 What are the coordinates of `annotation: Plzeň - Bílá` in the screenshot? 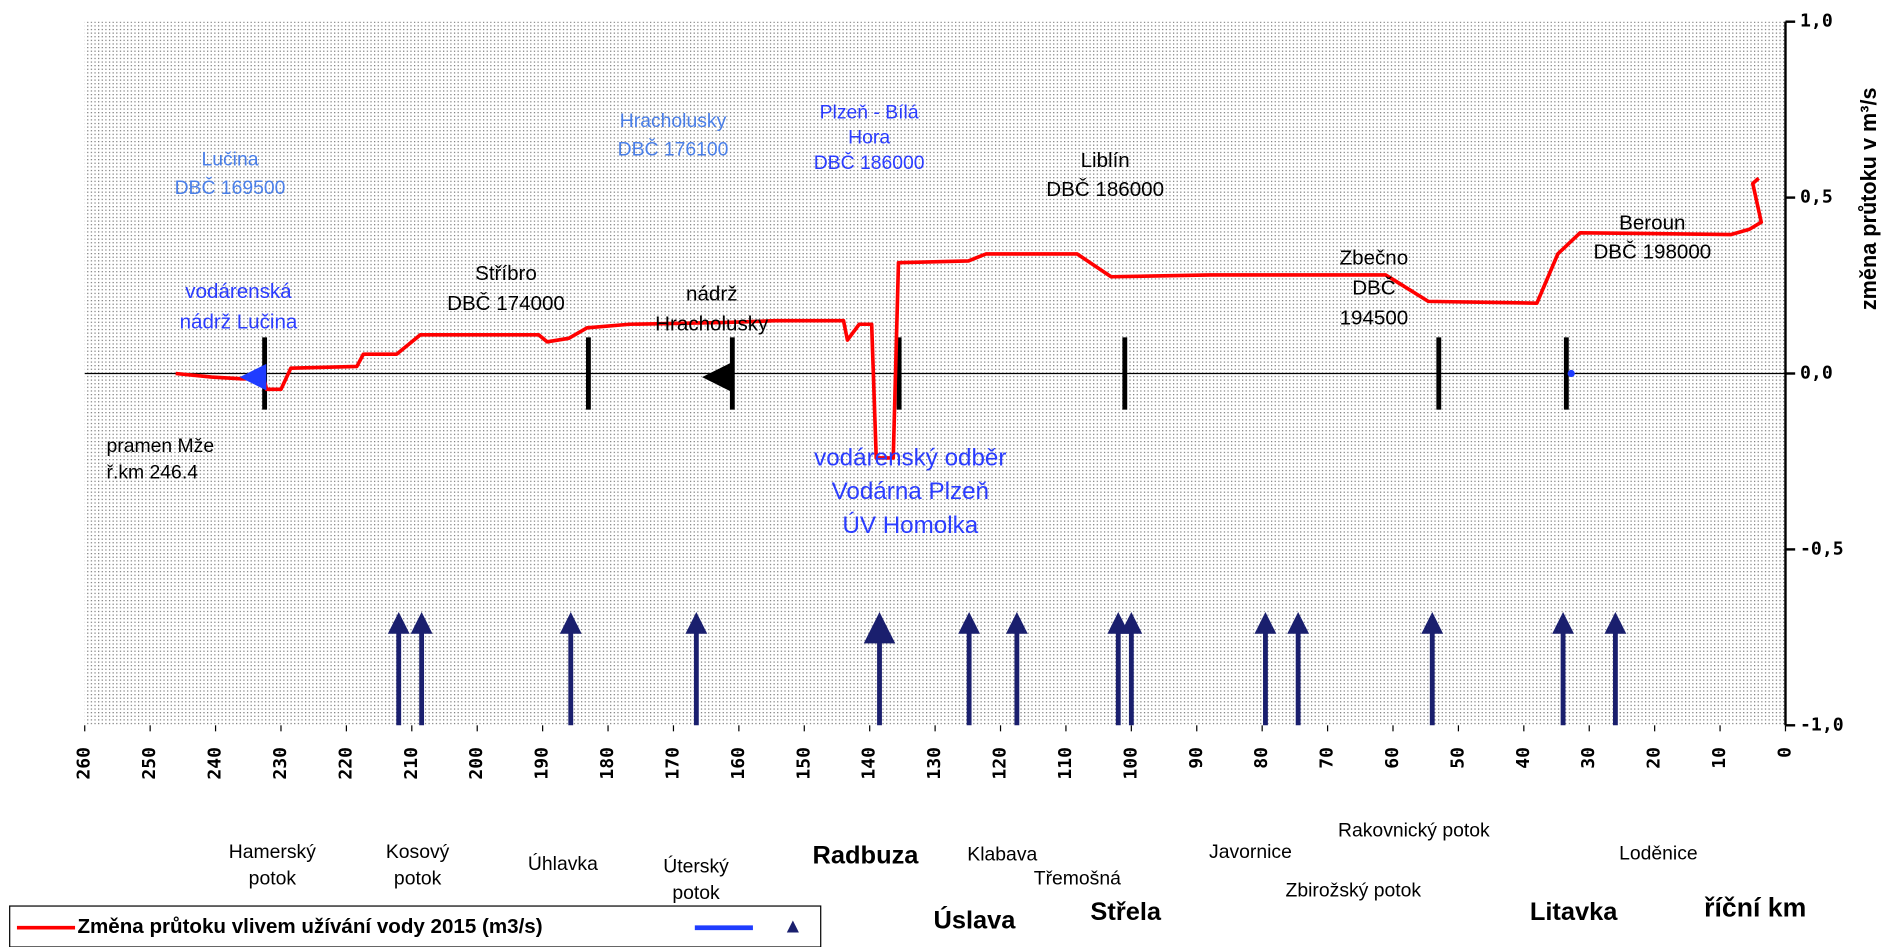 It's located at (869, 112).